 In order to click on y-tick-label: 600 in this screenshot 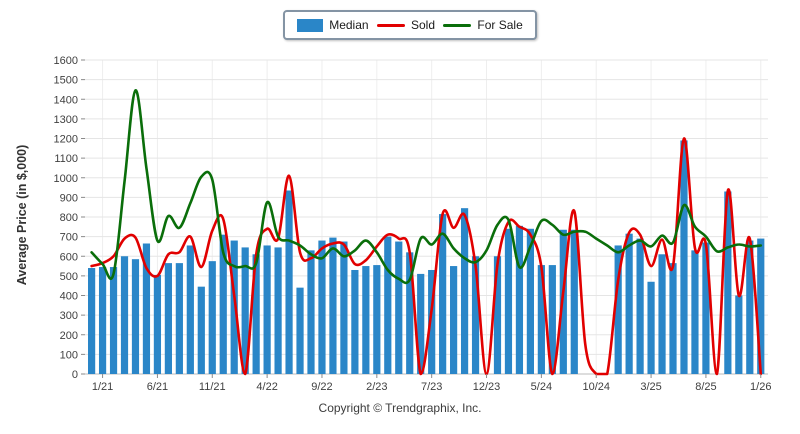, I will do `click(69, 257)`.